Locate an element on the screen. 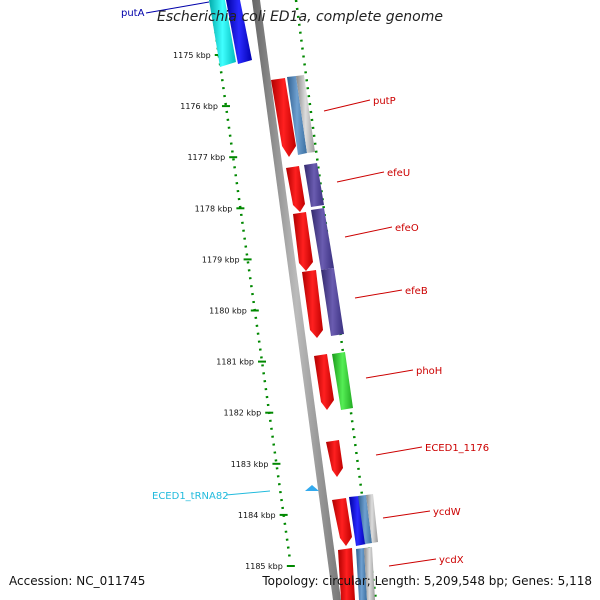 The image size is (600, 600). kbp-label: 1183 kbp is located at coordinates (250, 464).